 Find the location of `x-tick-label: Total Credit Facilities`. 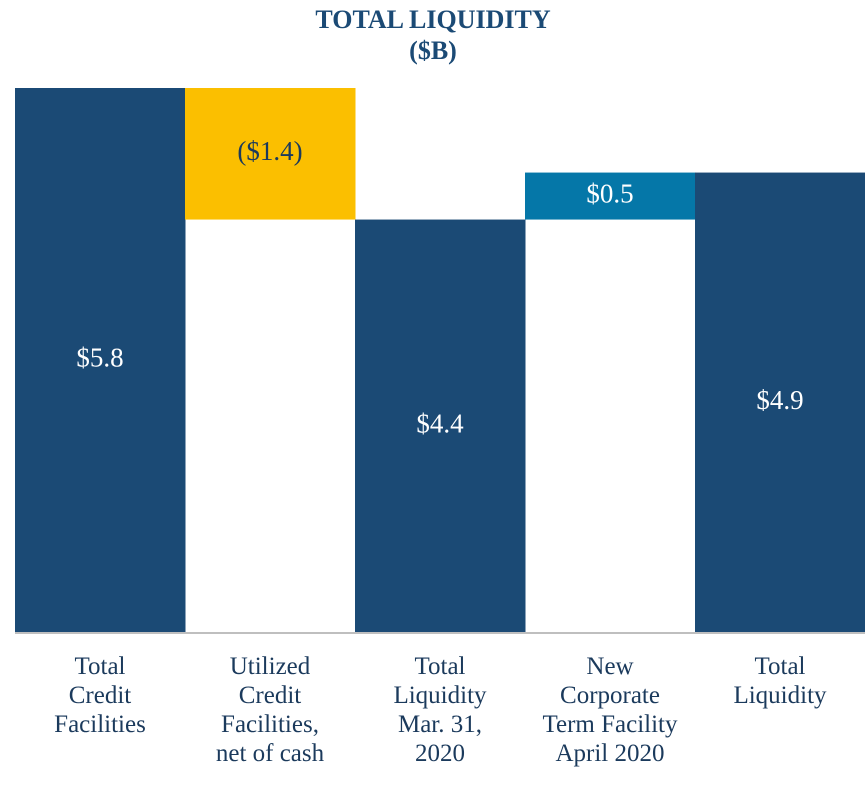

x-tick-label: Total Credit Facilities is located at coordinates (100, 695).